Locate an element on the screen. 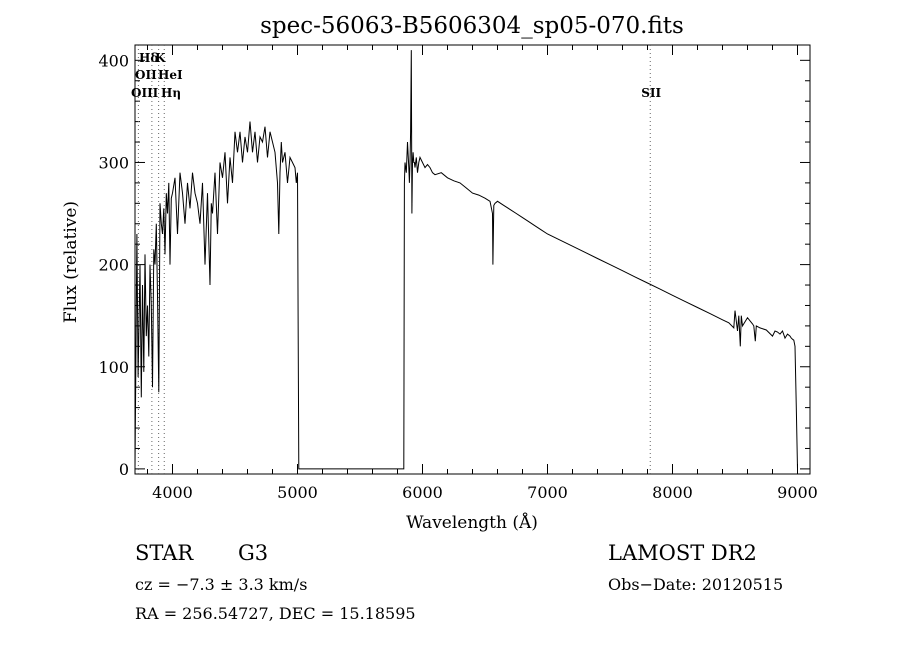 Image resolution: width=900 pixels, height=650 pixels. line-marker-label: HeI is located at coordinates (170, 75).